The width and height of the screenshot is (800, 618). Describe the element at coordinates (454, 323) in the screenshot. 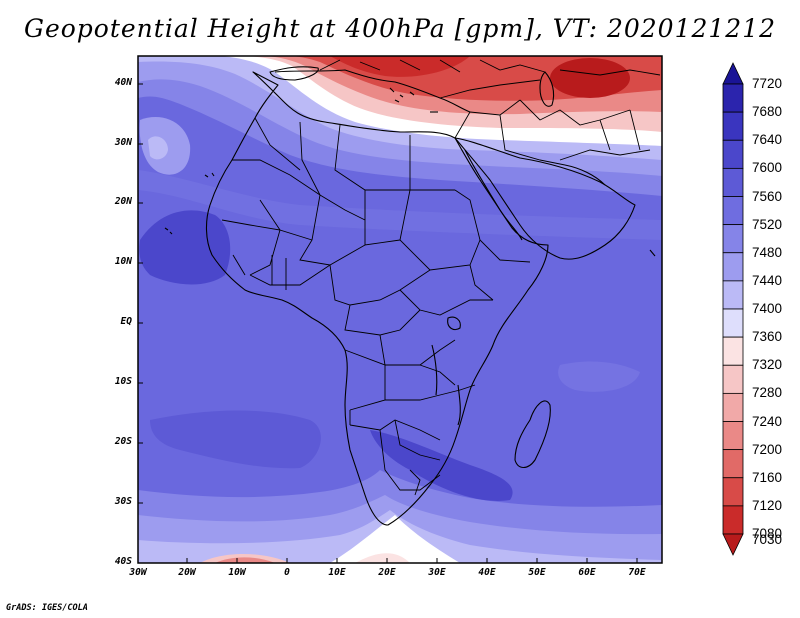

I see `lake-victoria` at that location.